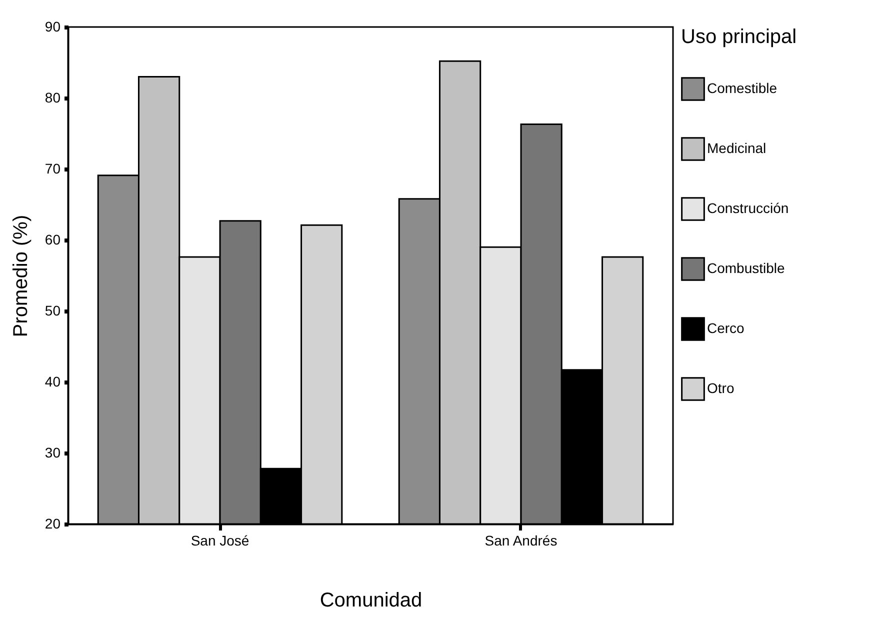 The image size is (894, 622). Describe the element at coordinates (726, 328) in the screenshot. I see `legend-label: Cerco` at that location.